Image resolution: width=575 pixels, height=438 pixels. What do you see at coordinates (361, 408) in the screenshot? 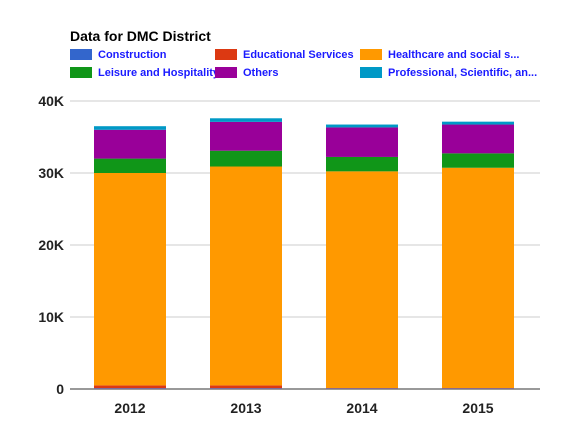
I see `x-tick-label: 2014` at bounding box center [361, 408].